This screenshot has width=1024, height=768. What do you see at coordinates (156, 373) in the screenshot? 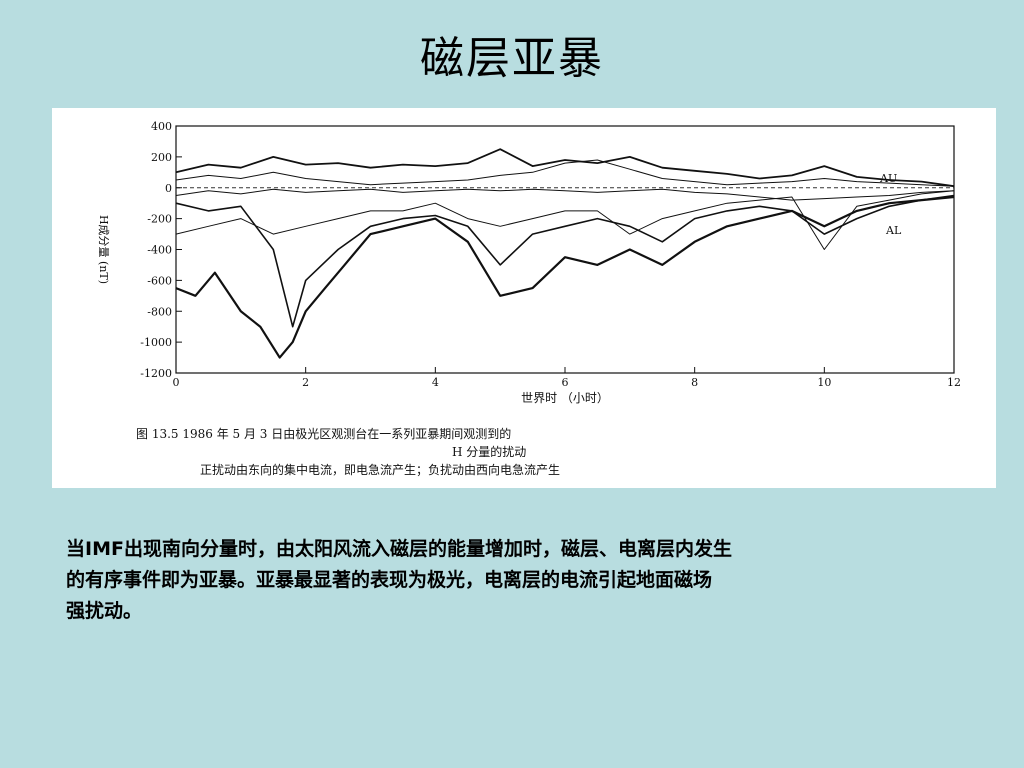
I see `y-tick-label: -1200` at bounding box center [156, 373].